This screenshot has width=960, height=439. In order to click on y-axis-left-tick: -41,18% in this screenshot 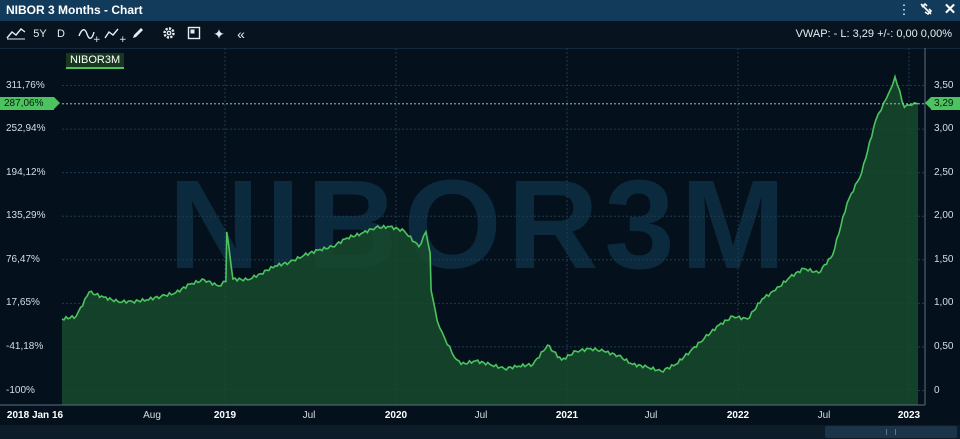, I will do `click(25, 346)`.